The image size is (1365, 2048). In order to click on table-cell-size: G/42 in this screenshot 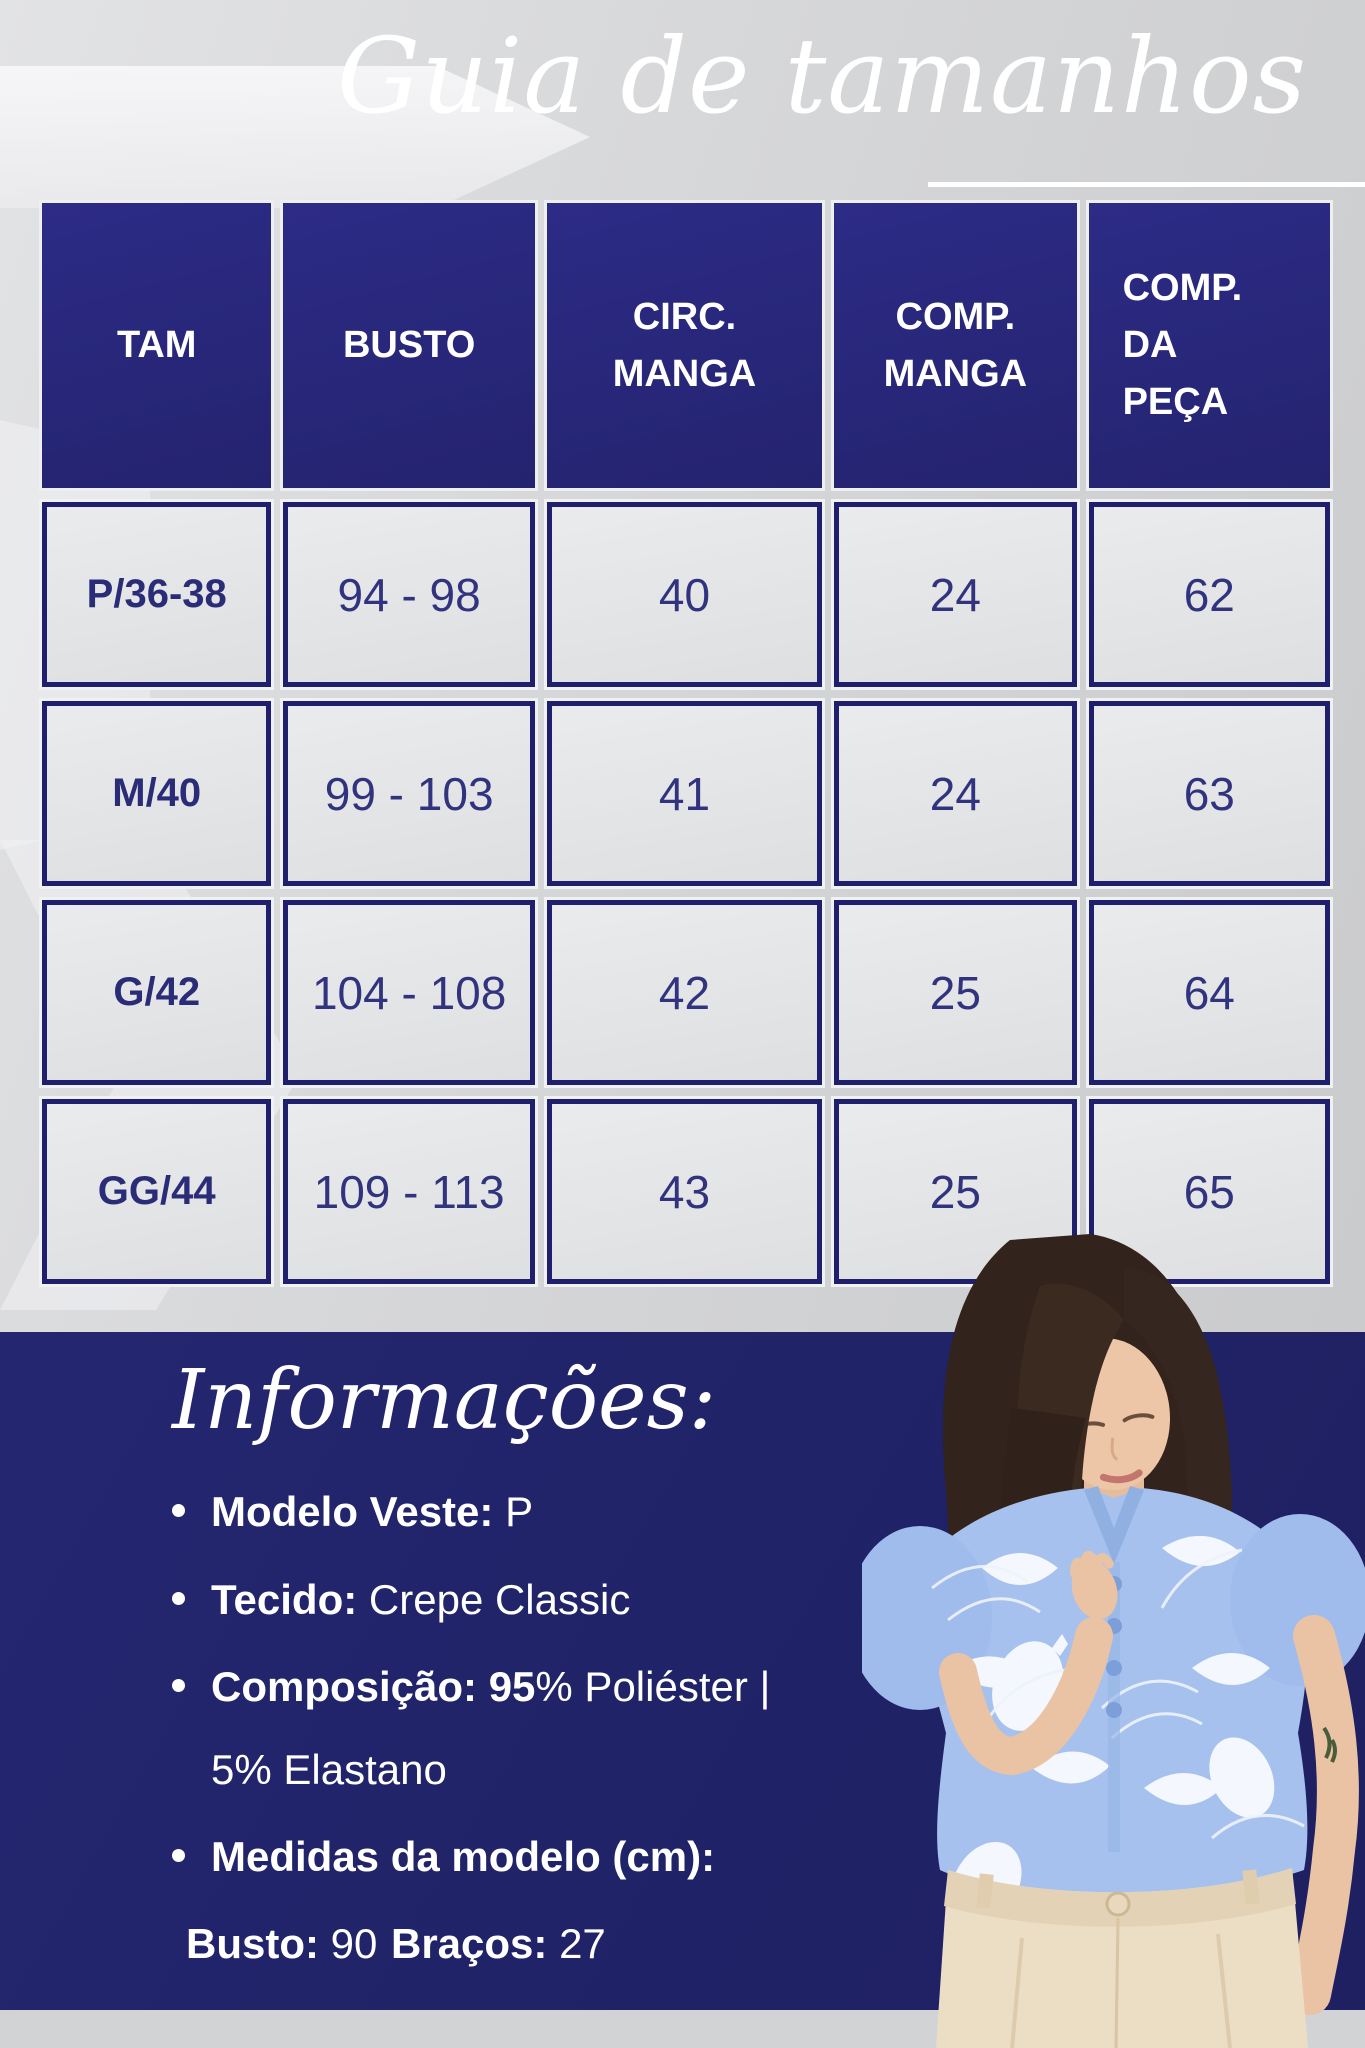, I will do `click(156, 992)`.